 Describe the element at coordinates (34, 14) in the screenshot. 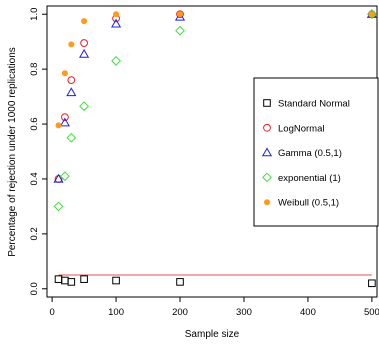

I see `y-tick-label: 1.0` at that location.